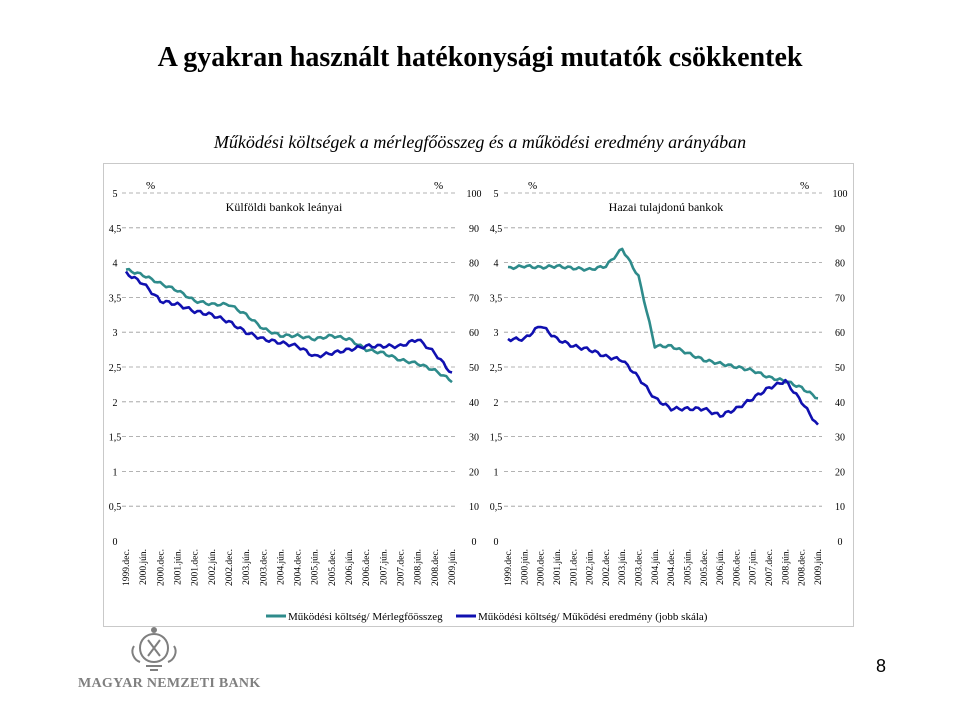 This screenshot has width=960, height=716. I want to click on panel-title: Hazai tulajdonú bankok, so click(666, 207).